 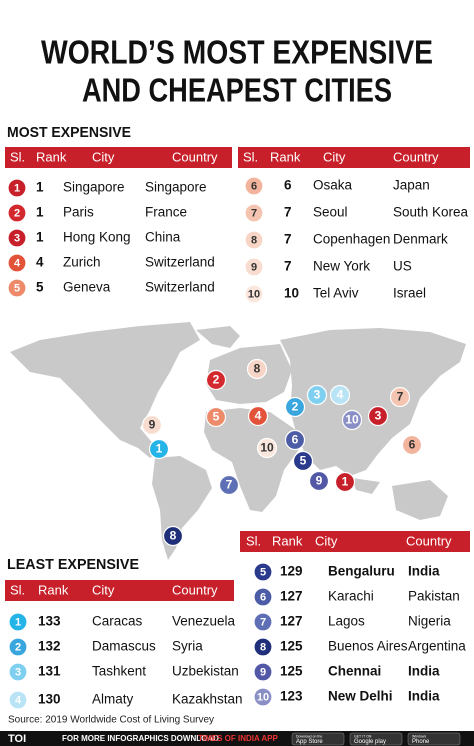 I want to click on city: Paris, so click(x=78, y=212).